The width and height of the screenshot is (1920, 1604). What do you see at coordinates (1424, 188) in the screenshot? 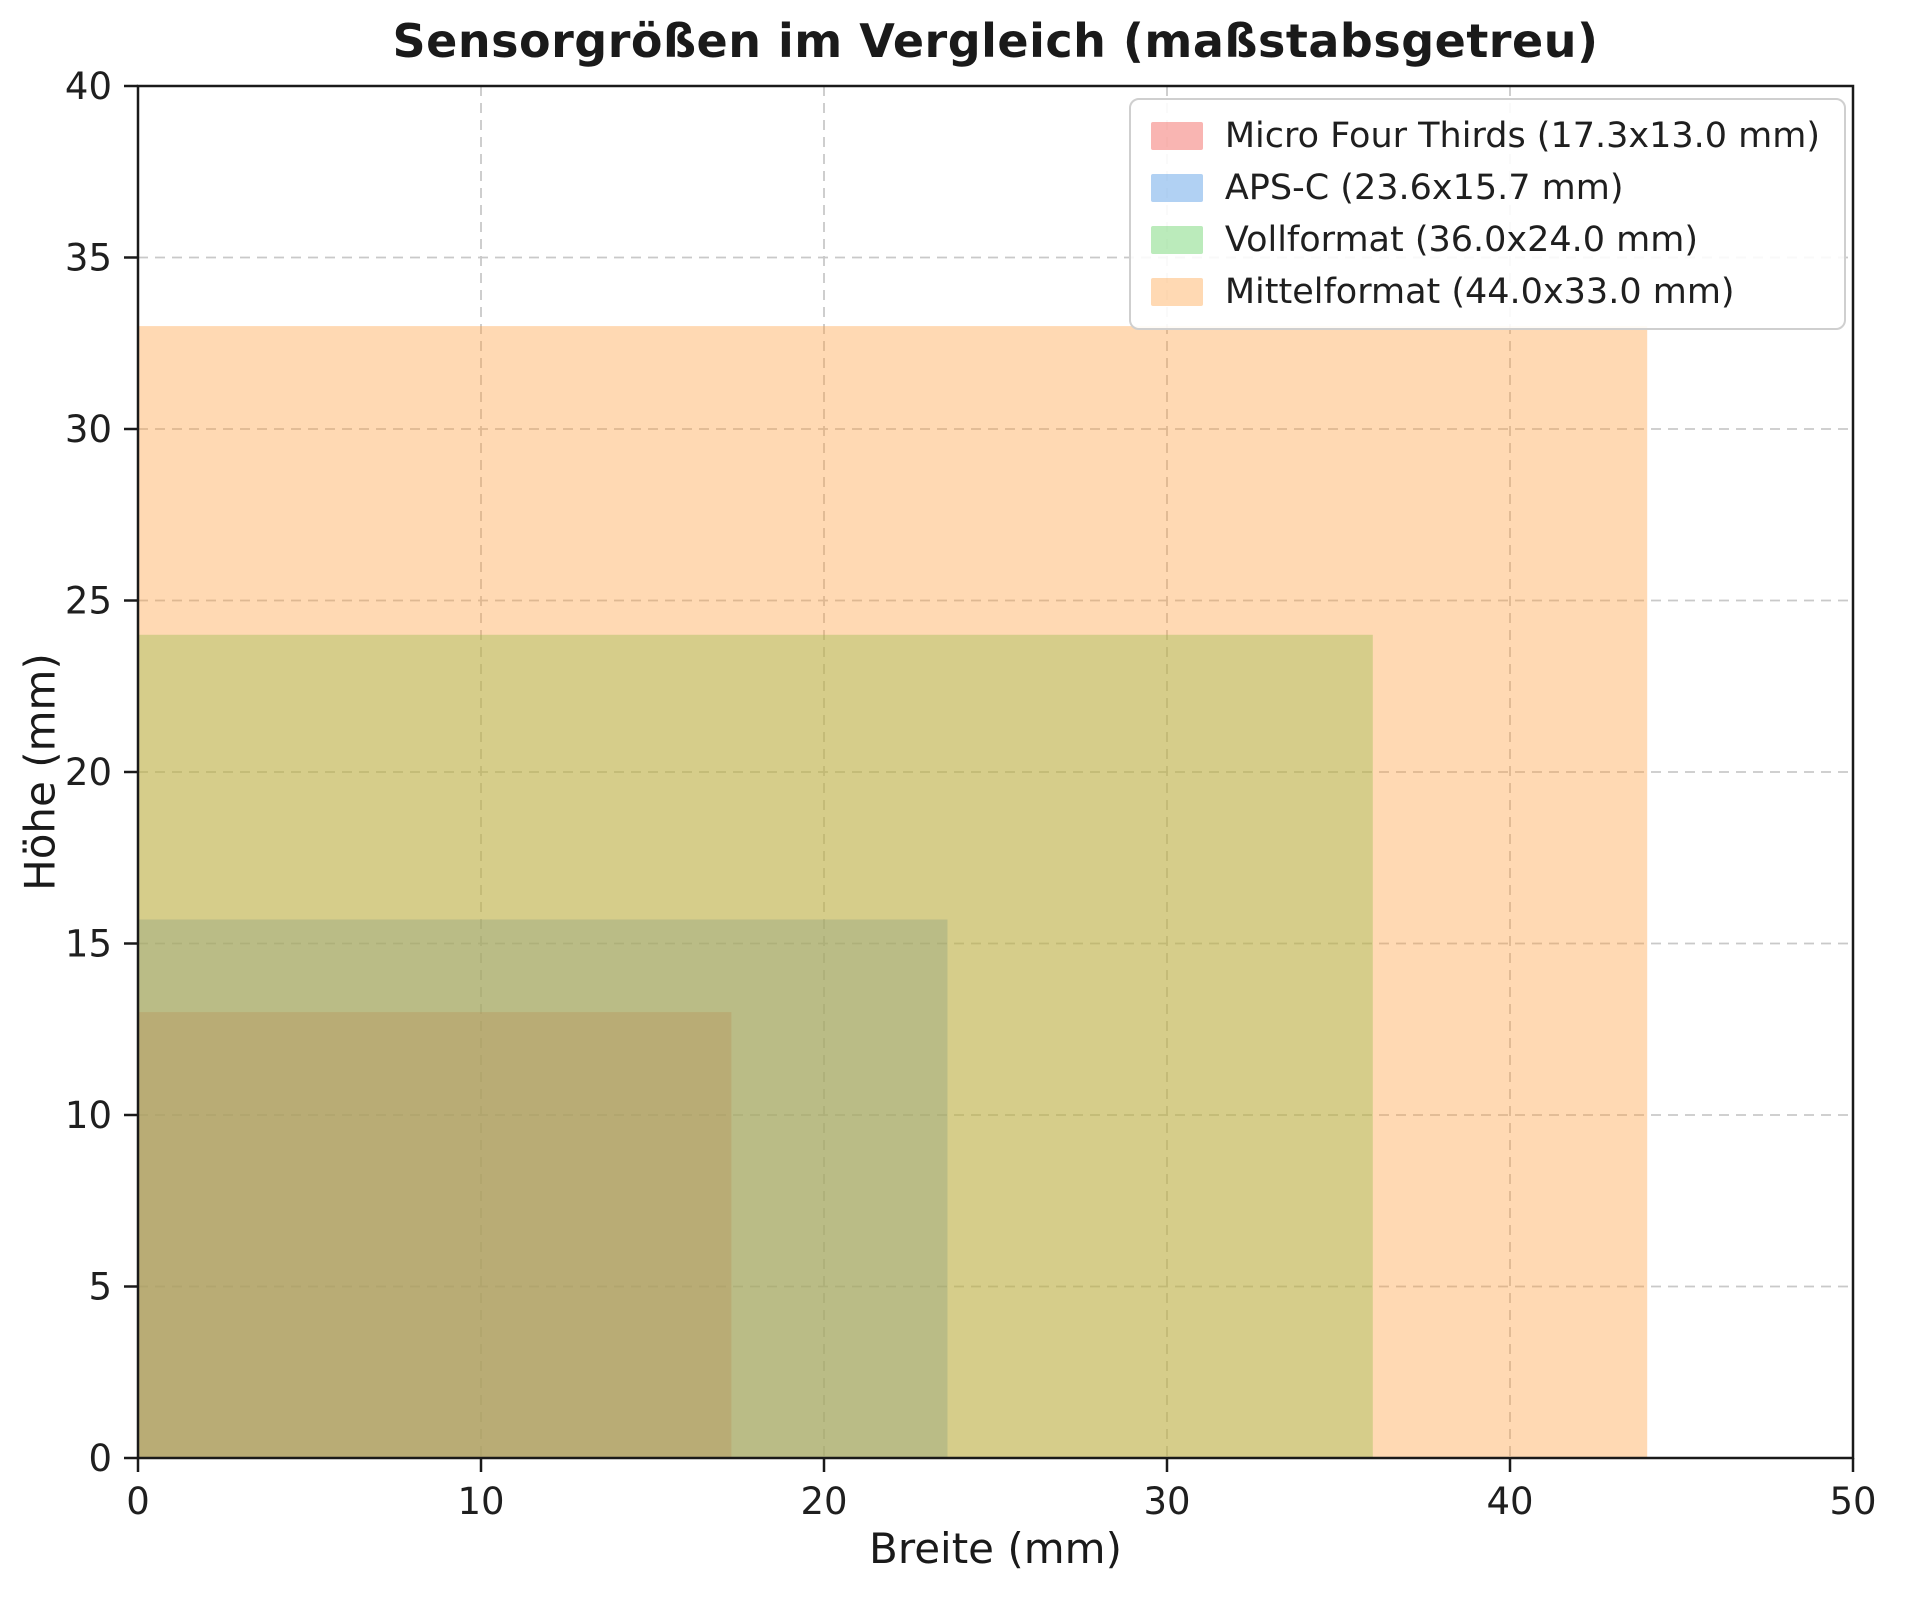
I see `legend-label: APS-C (23.6x15.7 mm)` at bounding box center [1424, 188].